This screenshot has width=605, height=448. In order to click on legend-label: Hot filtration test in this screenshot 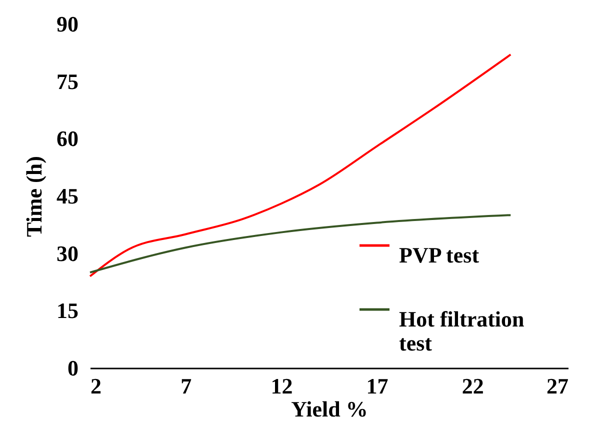, I will do `click(461, 331)`.